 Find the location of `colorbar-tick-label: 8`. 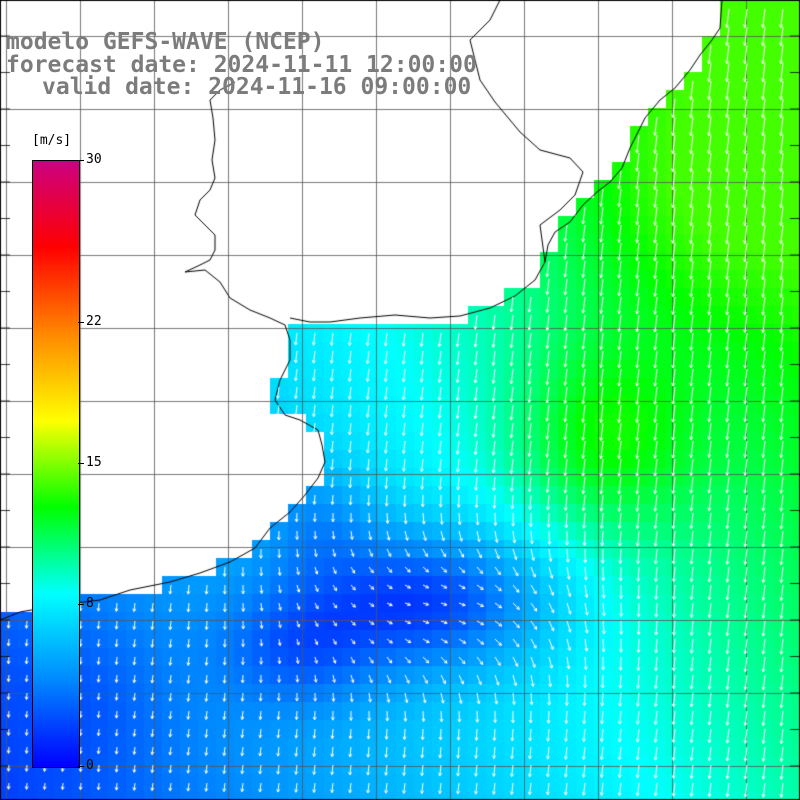

colorbar-tick-label: 8 is located at coordinates (90, 604).